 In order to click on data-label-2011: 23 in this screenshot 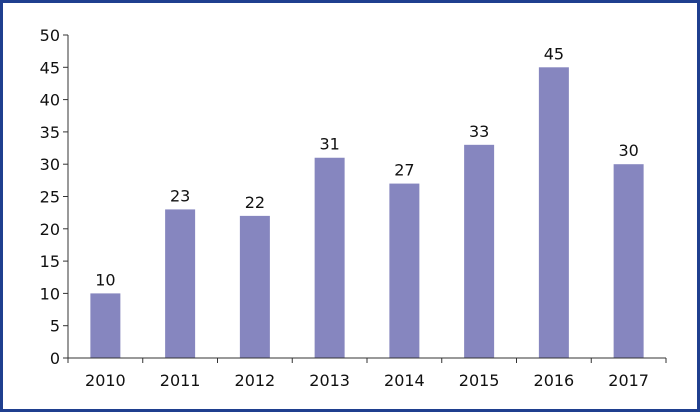, I will do `click(180, 195)`.